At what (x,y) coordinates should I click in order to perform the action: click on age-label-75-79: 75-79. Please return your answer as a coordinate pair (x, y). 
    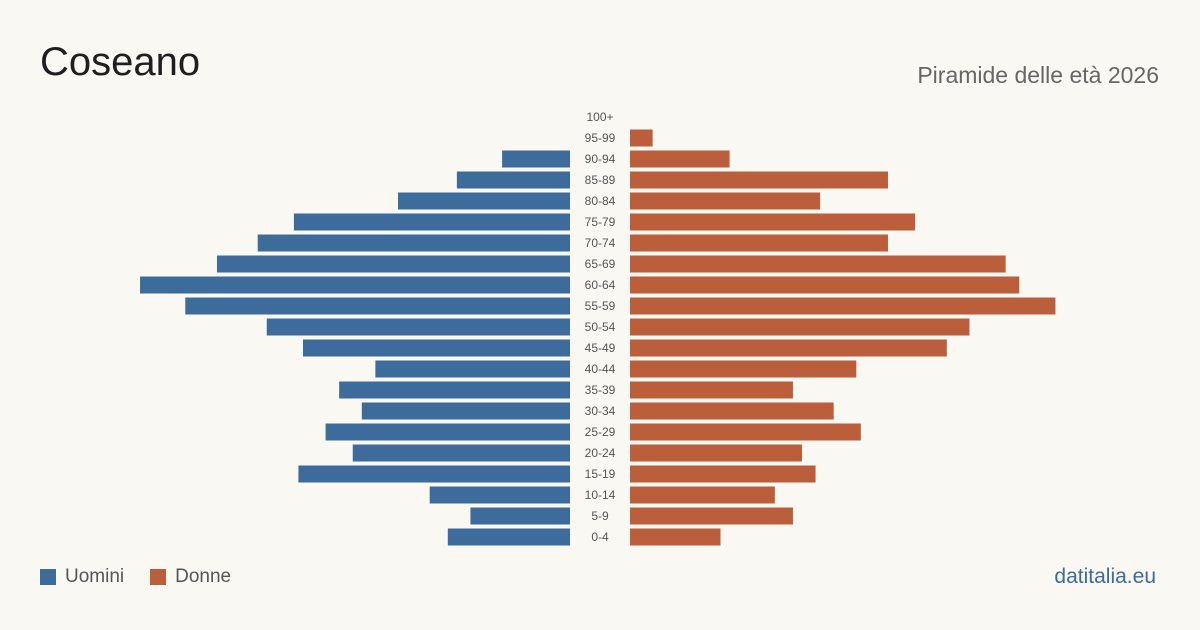
    Looking at the image, I should click on (600, 222).